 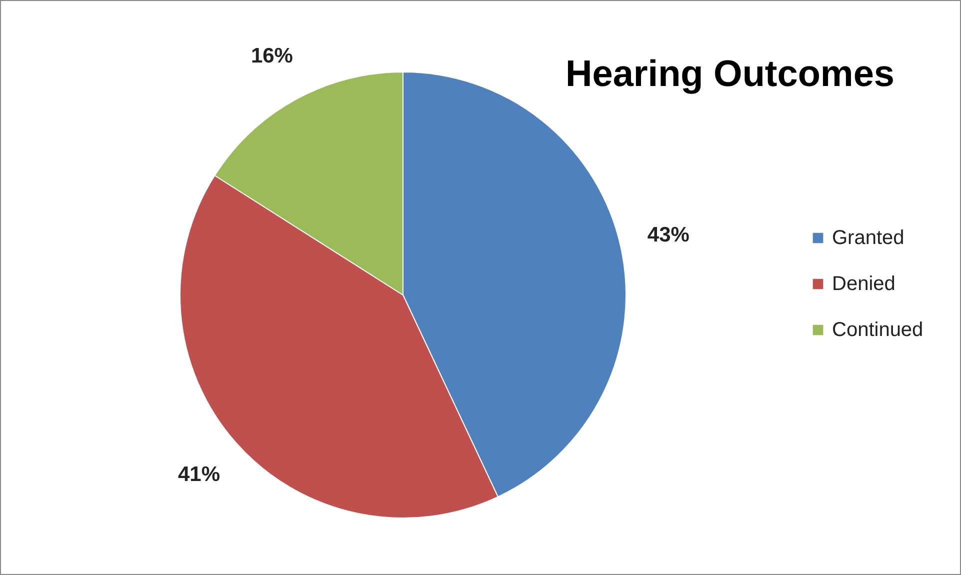 What do you see at coordinates (878, 330) in the screenshot?
I see `legend-label: Continued` at bounding box center [878, 330].